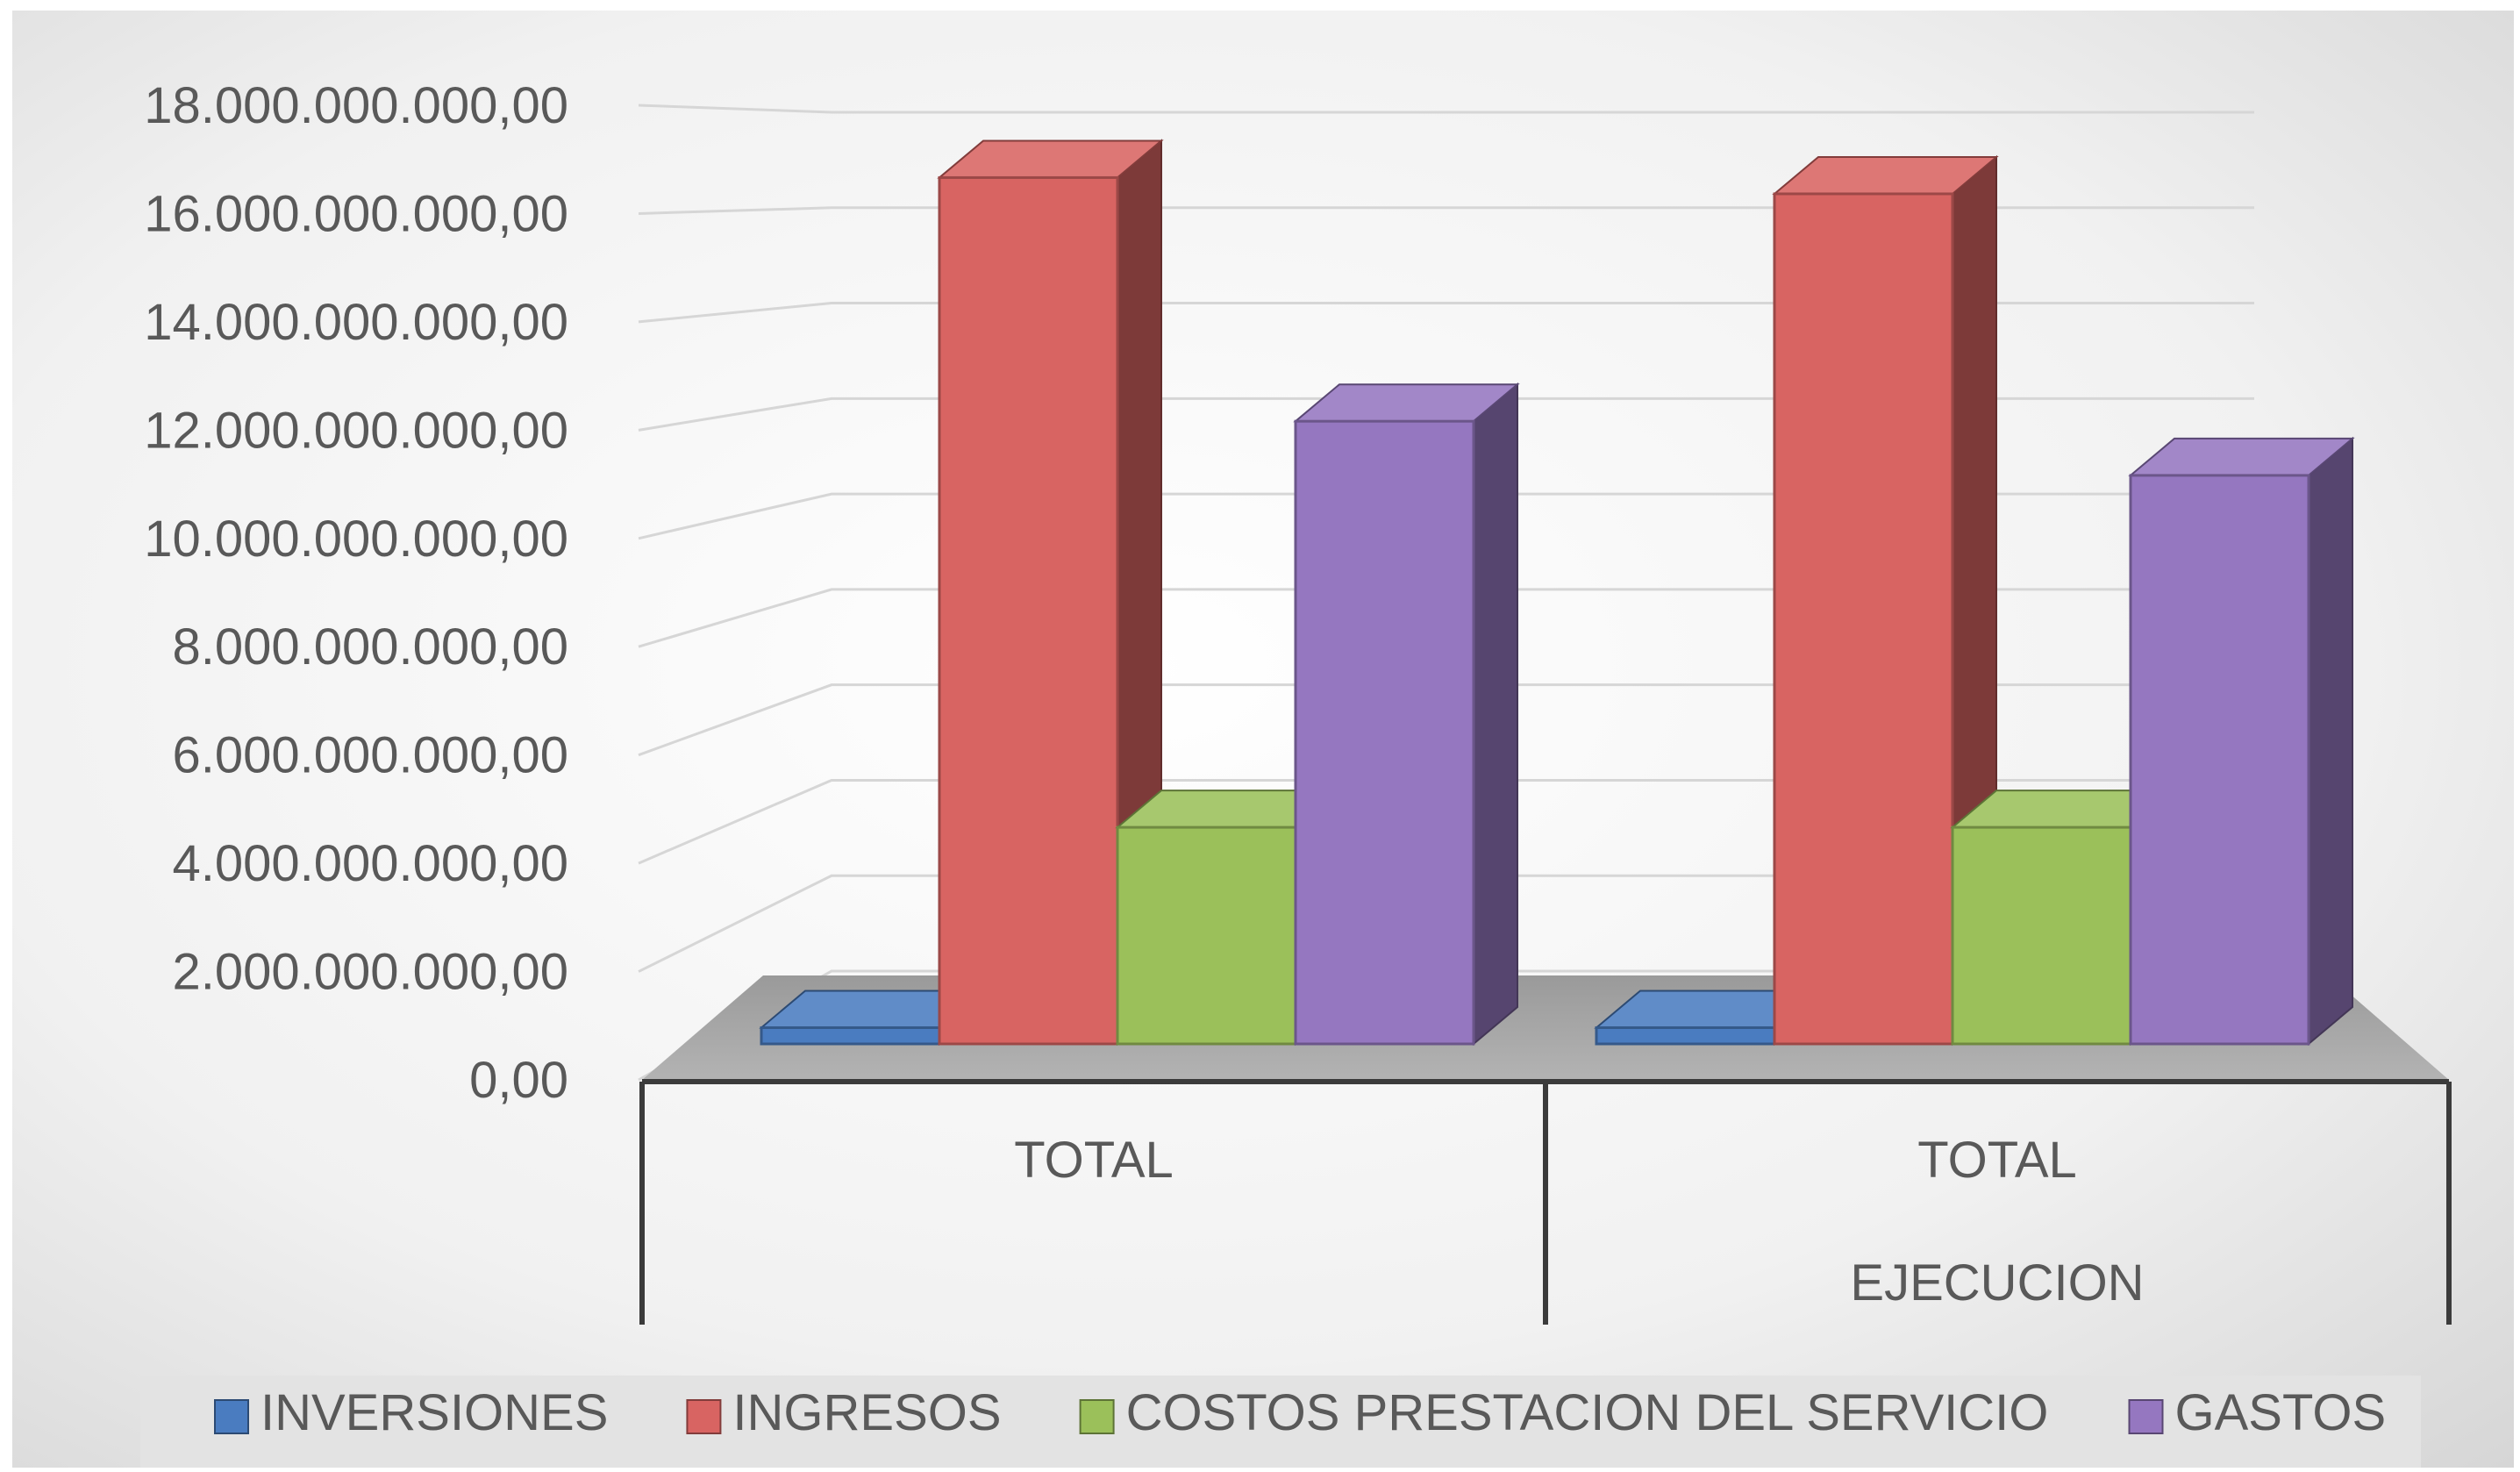 The height and width of the screenshot is (1472, 2520). Describe the element at coordinates (370, 972) in the screenshot. I see `y-tick-label: 2.000.000.000,00` at that location.